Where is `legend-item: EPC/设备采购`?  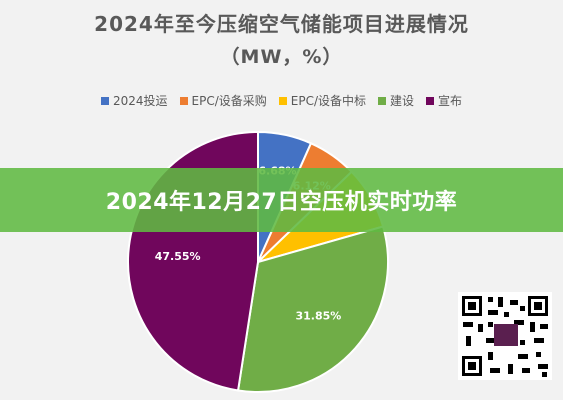
legend-item: EPC/设备采购 is located at coordinates (223, 100).